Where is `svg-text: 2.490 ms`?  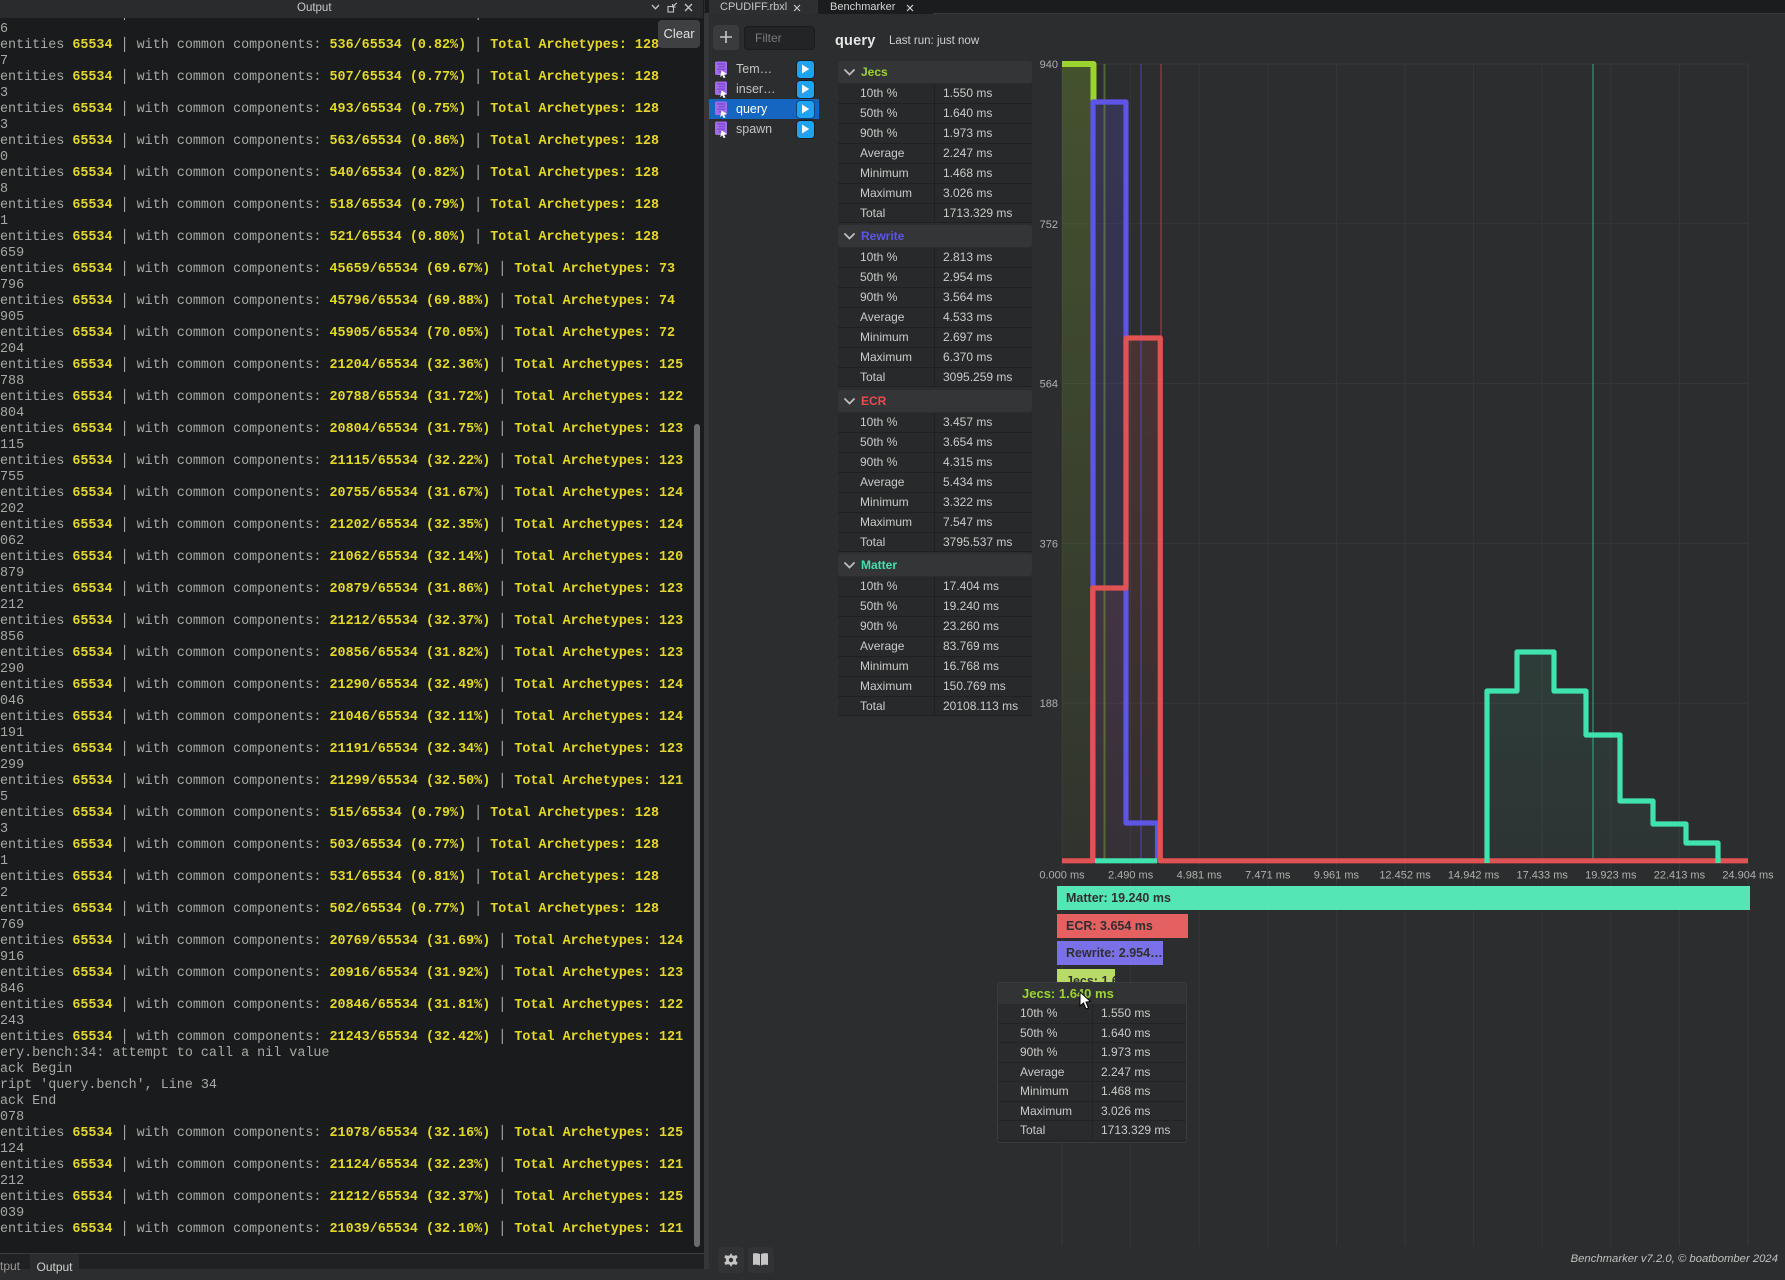 svg-text: 2.490 ms is located at coordinates (1131, 876).